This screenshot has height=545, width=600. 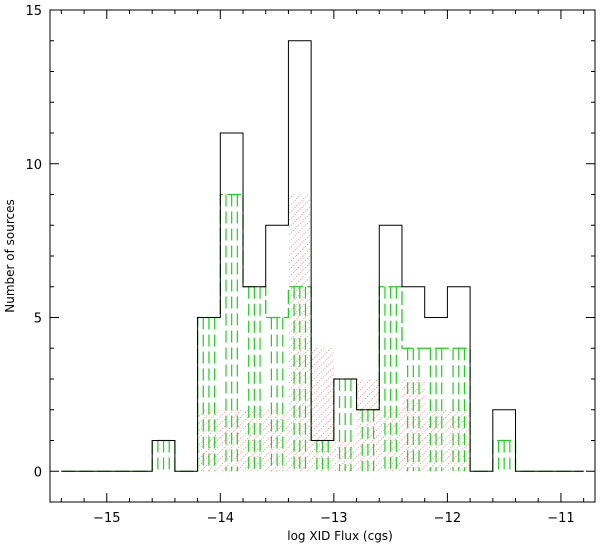 I want to click on x-tick-label: −11, so click(x=560, y=518).